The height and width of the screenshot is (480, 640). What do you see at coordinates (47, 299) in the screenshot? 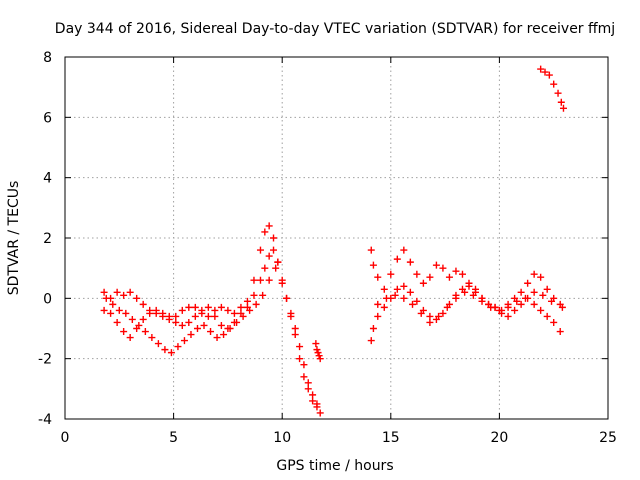
I see `y-tick-label: 0` at bounding box center [47, 299].